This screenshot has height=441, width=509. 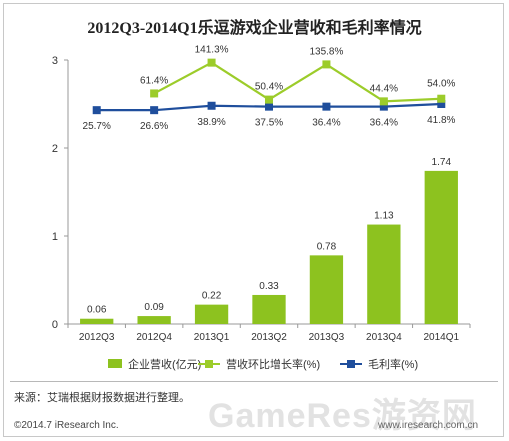 What do you see at coordinates (351, 364) in the screenshot?
I see `legend-swatch-margin-marker` at bounding box center [351, 364].